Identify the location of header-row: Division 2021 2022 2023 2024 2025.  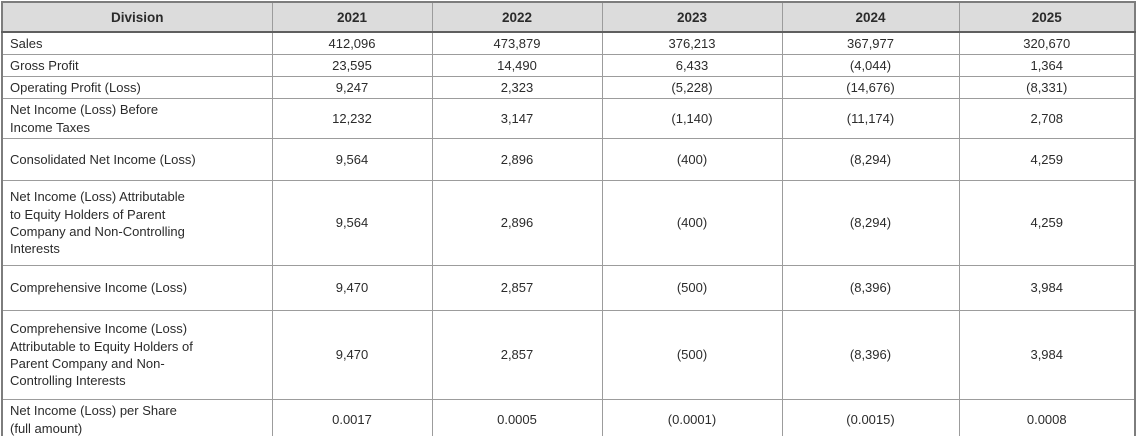
(568, 17).